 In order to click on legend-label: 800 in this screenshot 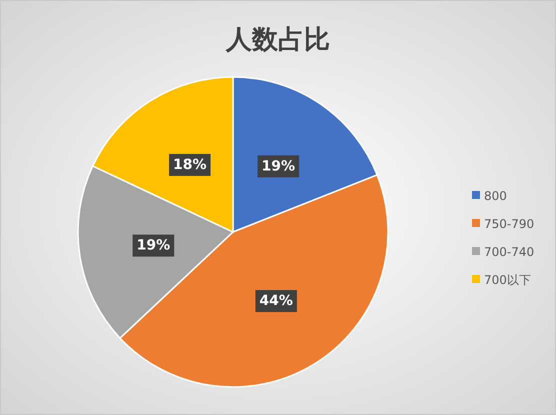, I will do `click(495, 196)`.